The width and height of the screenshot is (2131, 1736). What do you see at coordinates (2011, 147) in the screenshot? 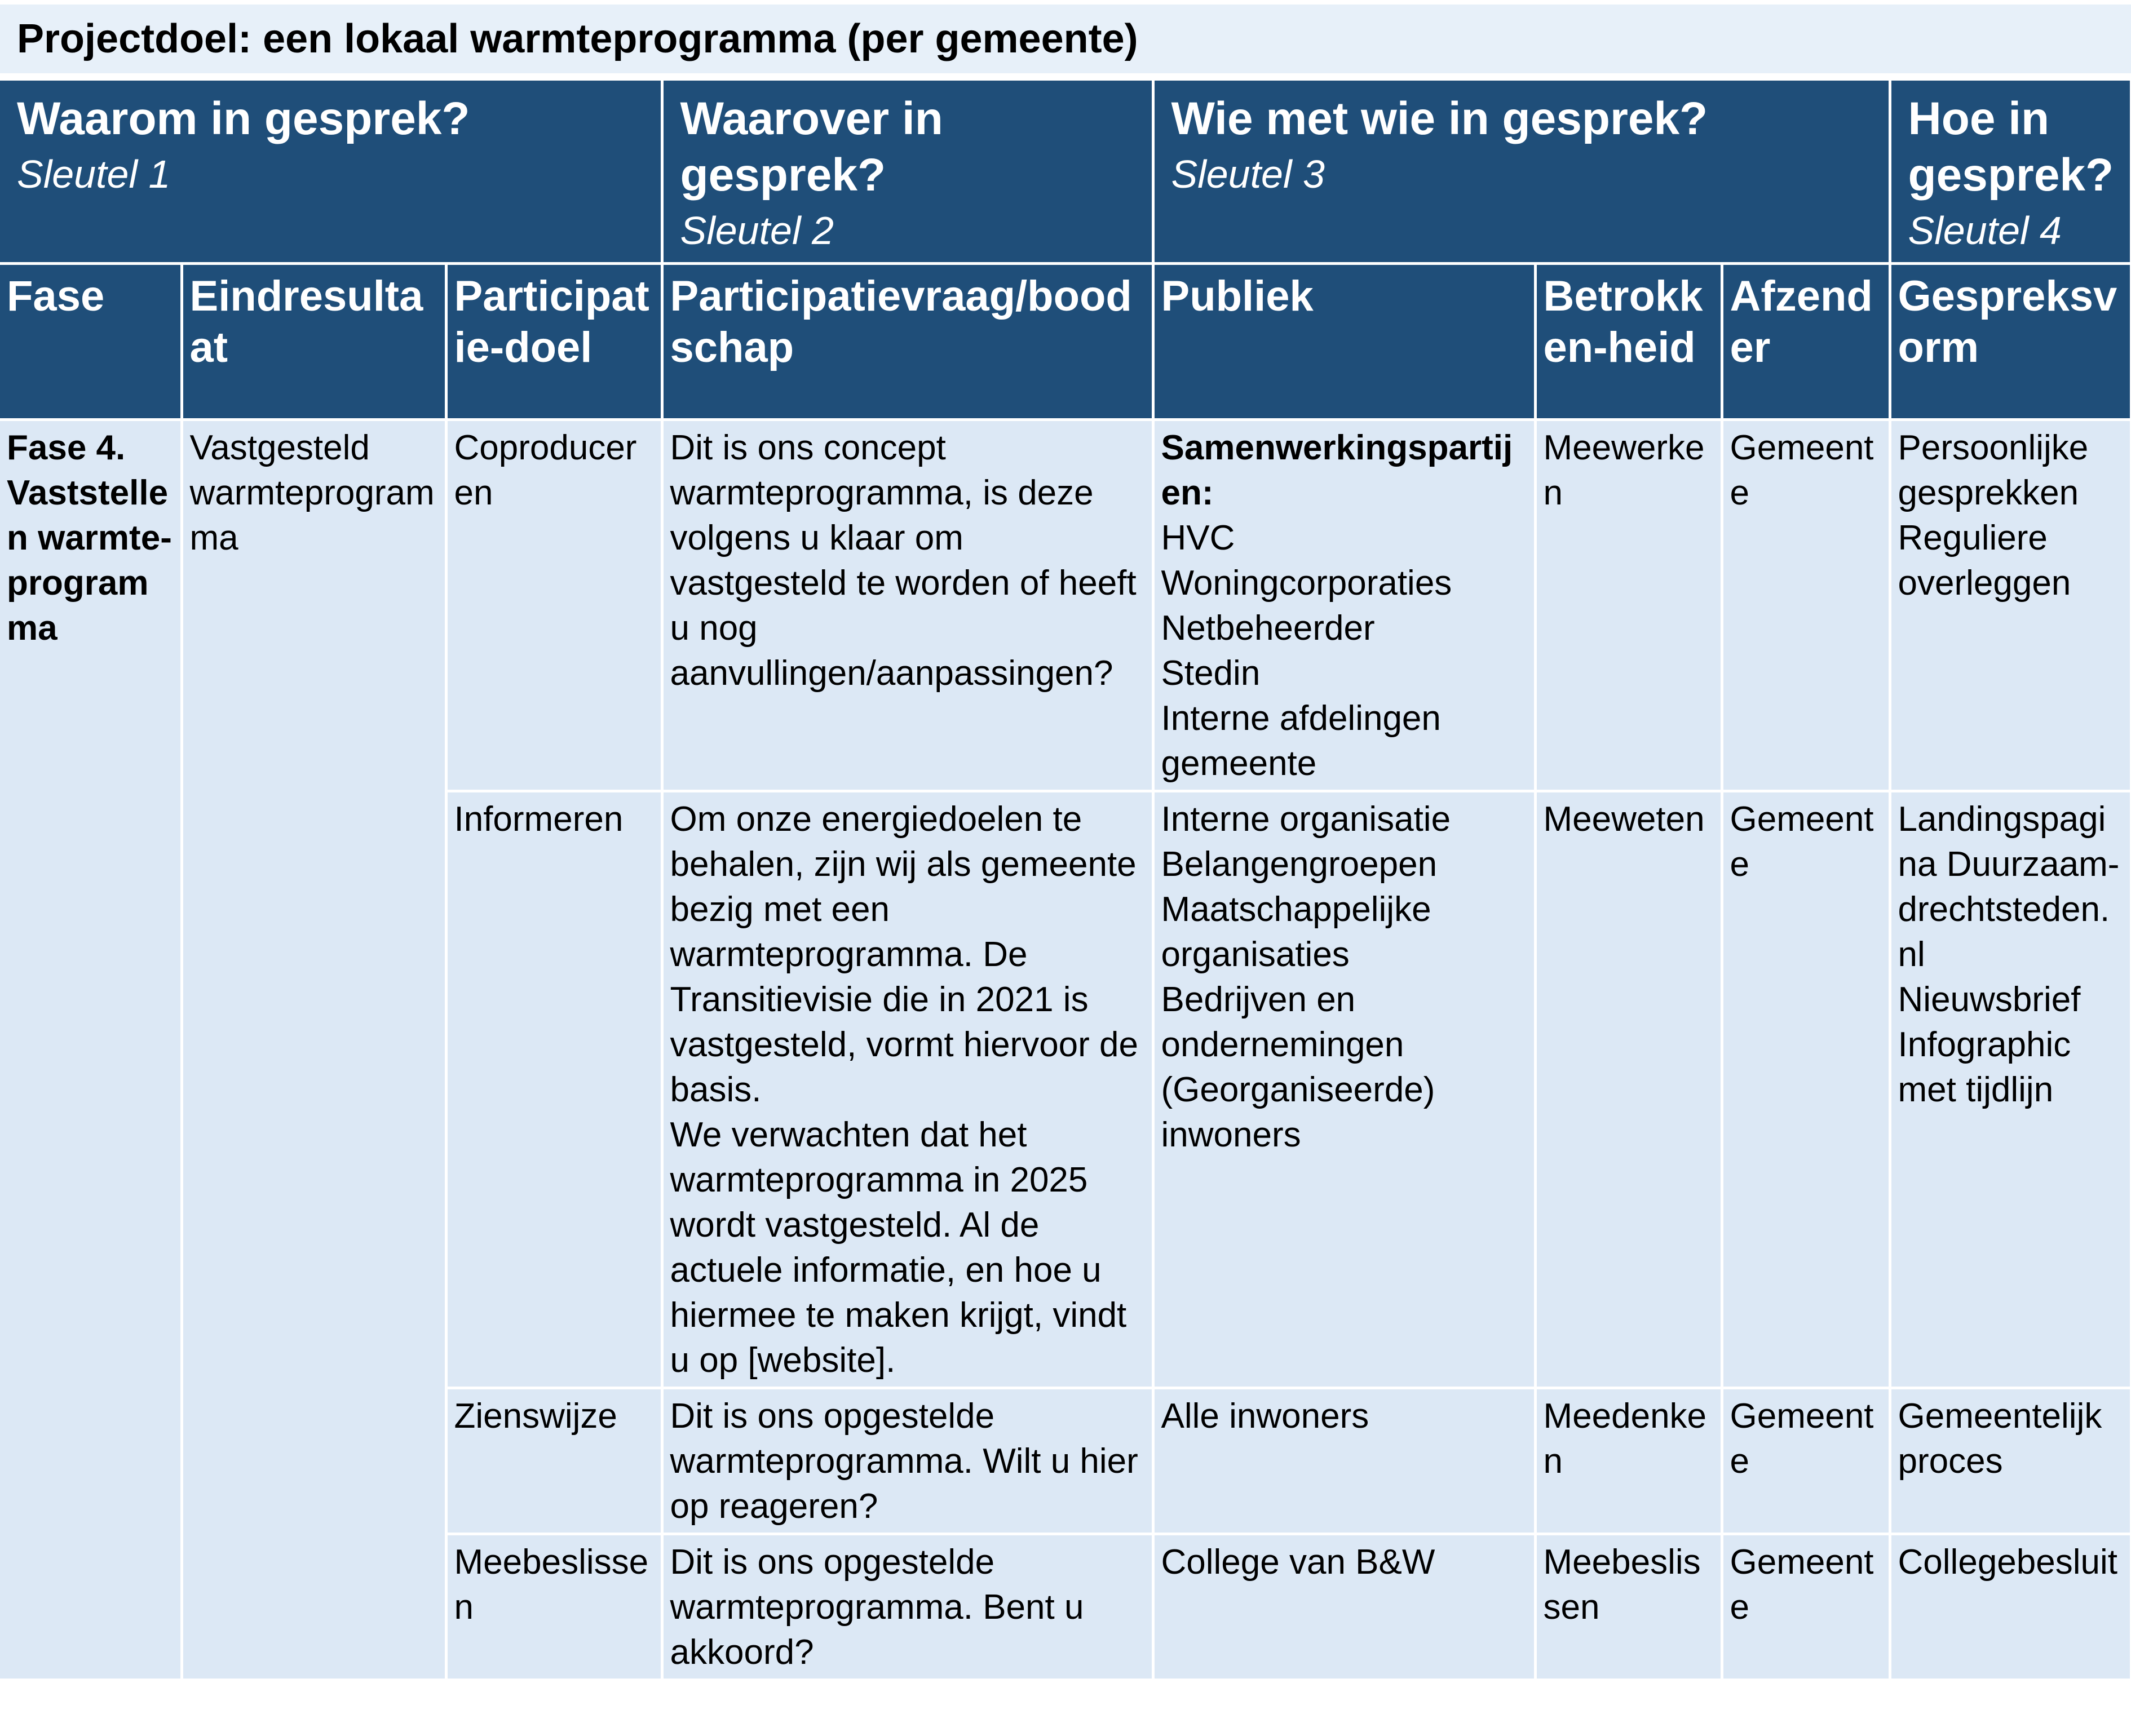
I see `key-question-4: Hoe in gesprek?` at bounding box center [2011, 147].